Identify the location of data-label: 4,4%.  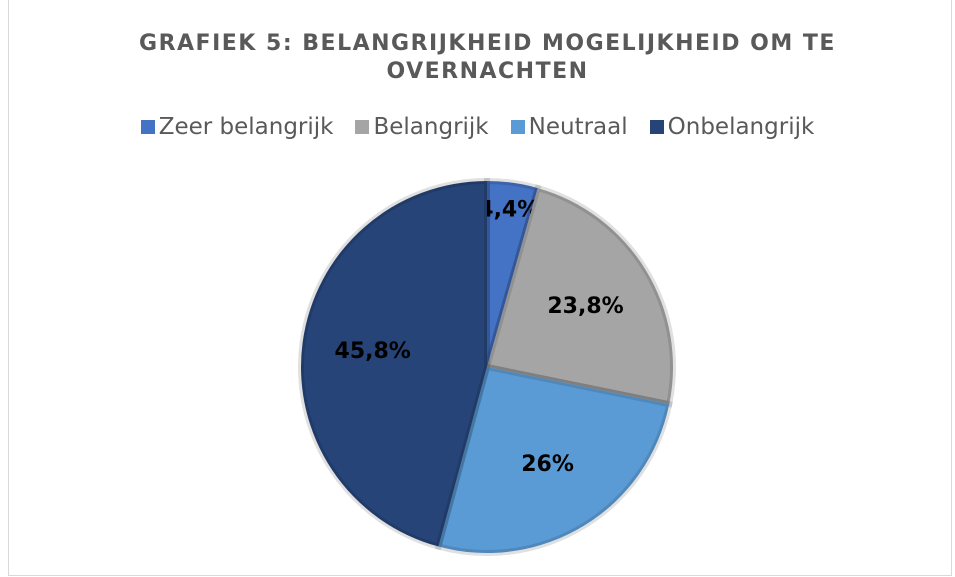
(508, 209).